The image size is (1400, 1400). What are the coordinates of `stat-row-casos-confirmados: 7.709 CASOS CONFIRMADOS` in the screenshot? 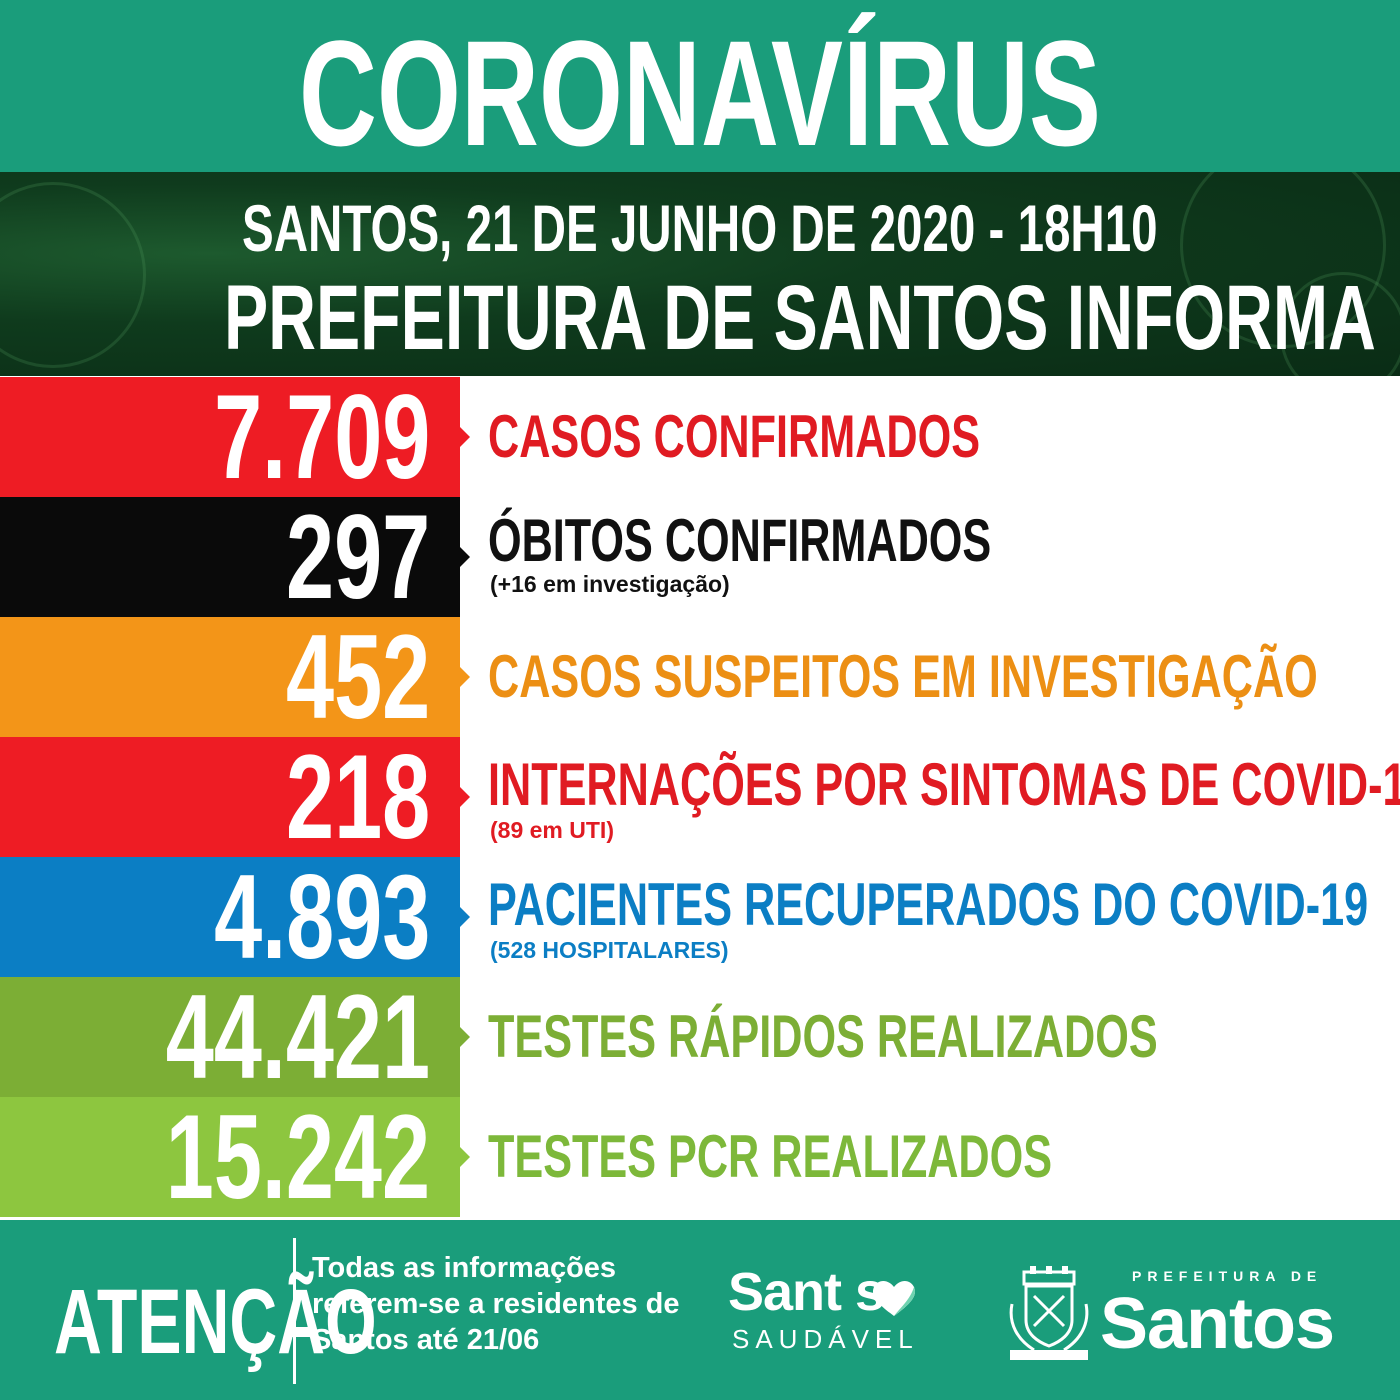 It's located at (700, 437).